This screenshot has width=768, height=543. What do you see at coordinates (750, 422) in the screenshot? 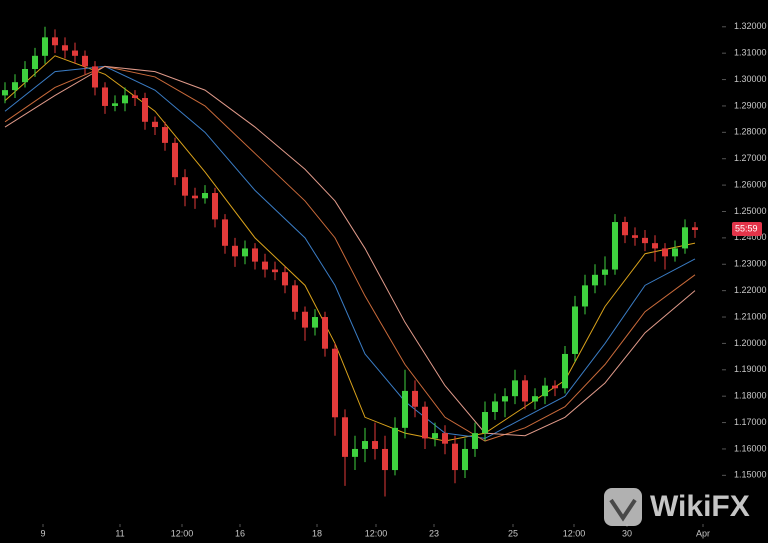
I see `y-tick-label: 1.17000` at bounding box center [750, 422].